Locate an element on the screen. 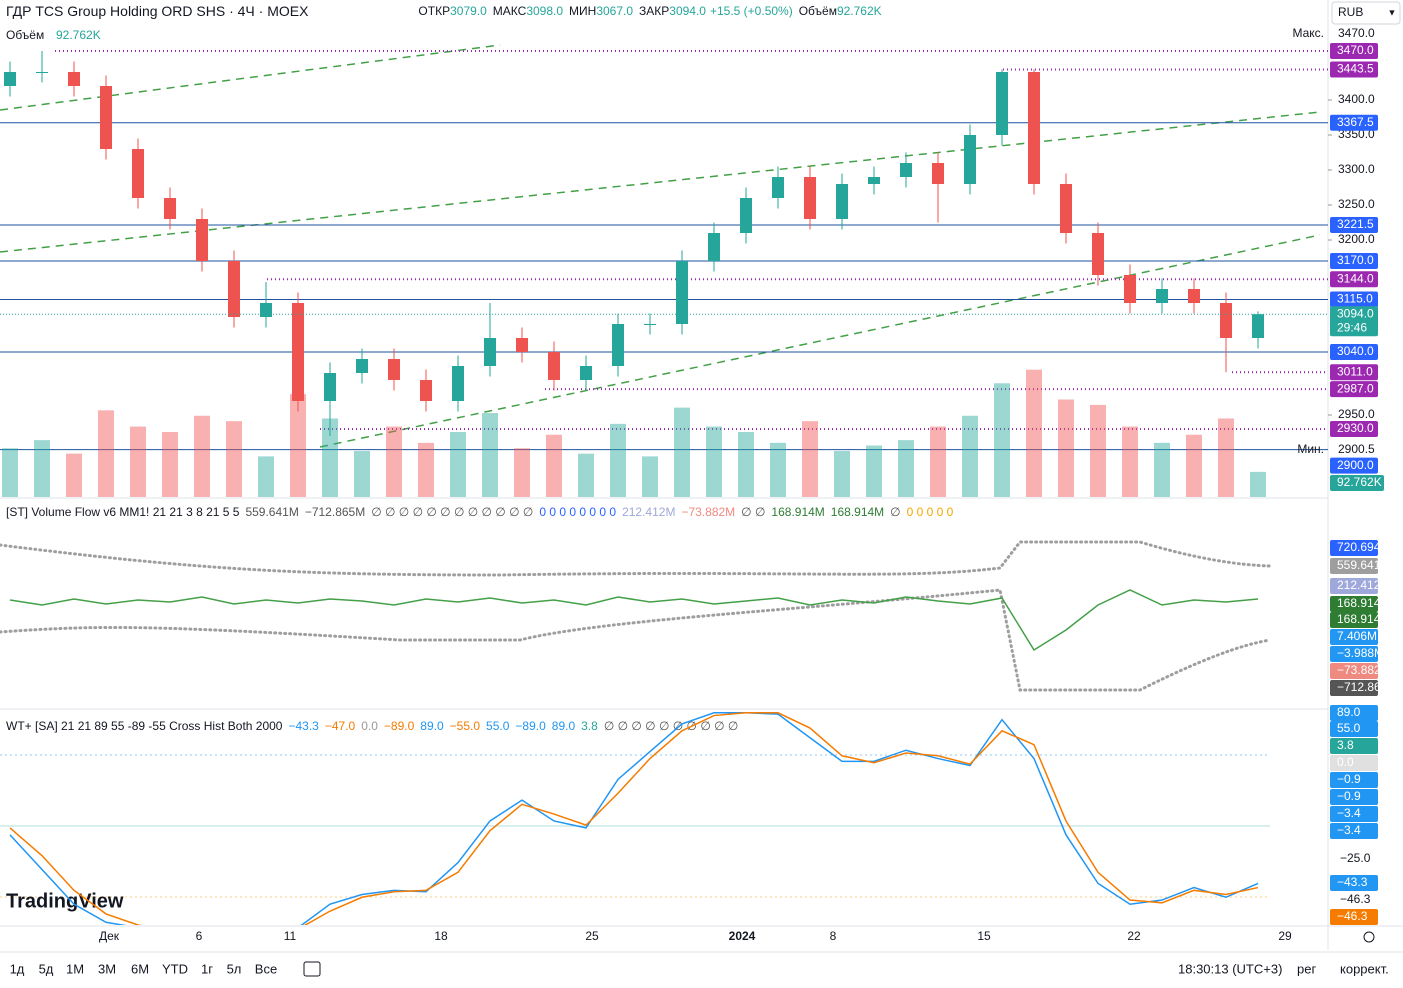 This screenshot has height=988, width=1403. legend-value: 3.8 is located at coordinates (589, 726).